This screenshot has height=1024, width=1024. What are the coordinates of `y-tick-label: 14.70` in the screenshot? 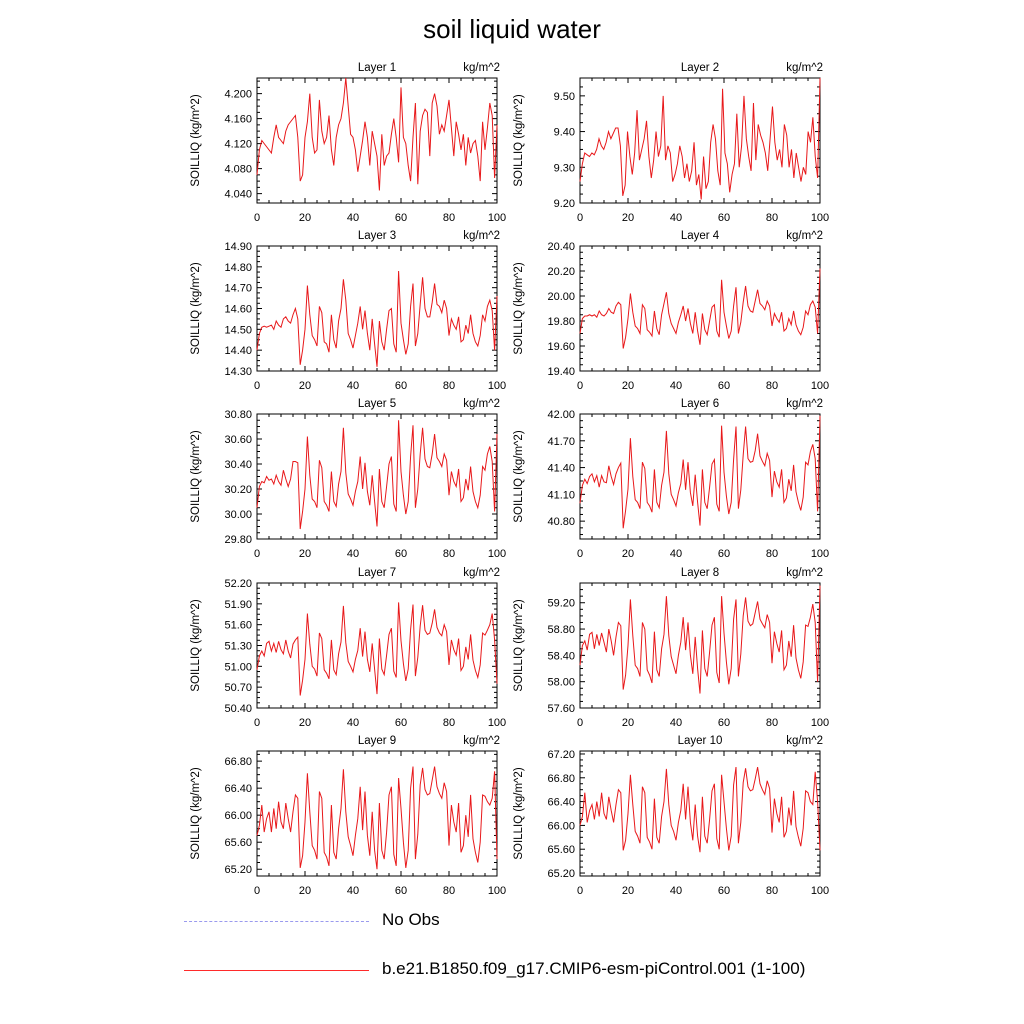 It's located at (238, 289).